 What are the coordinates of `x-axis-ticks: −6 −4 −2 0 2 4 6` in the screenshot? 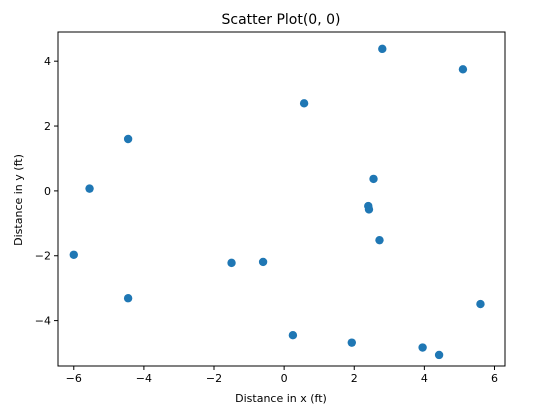 It's located at (282, 375).